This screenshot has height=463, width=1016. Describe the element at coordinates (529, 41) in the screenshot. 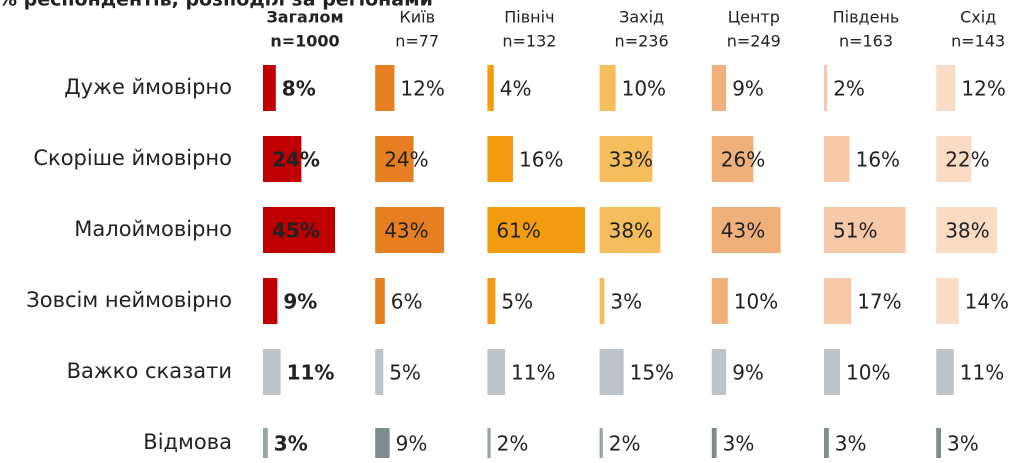

I see `column-n: n=132` at that location.